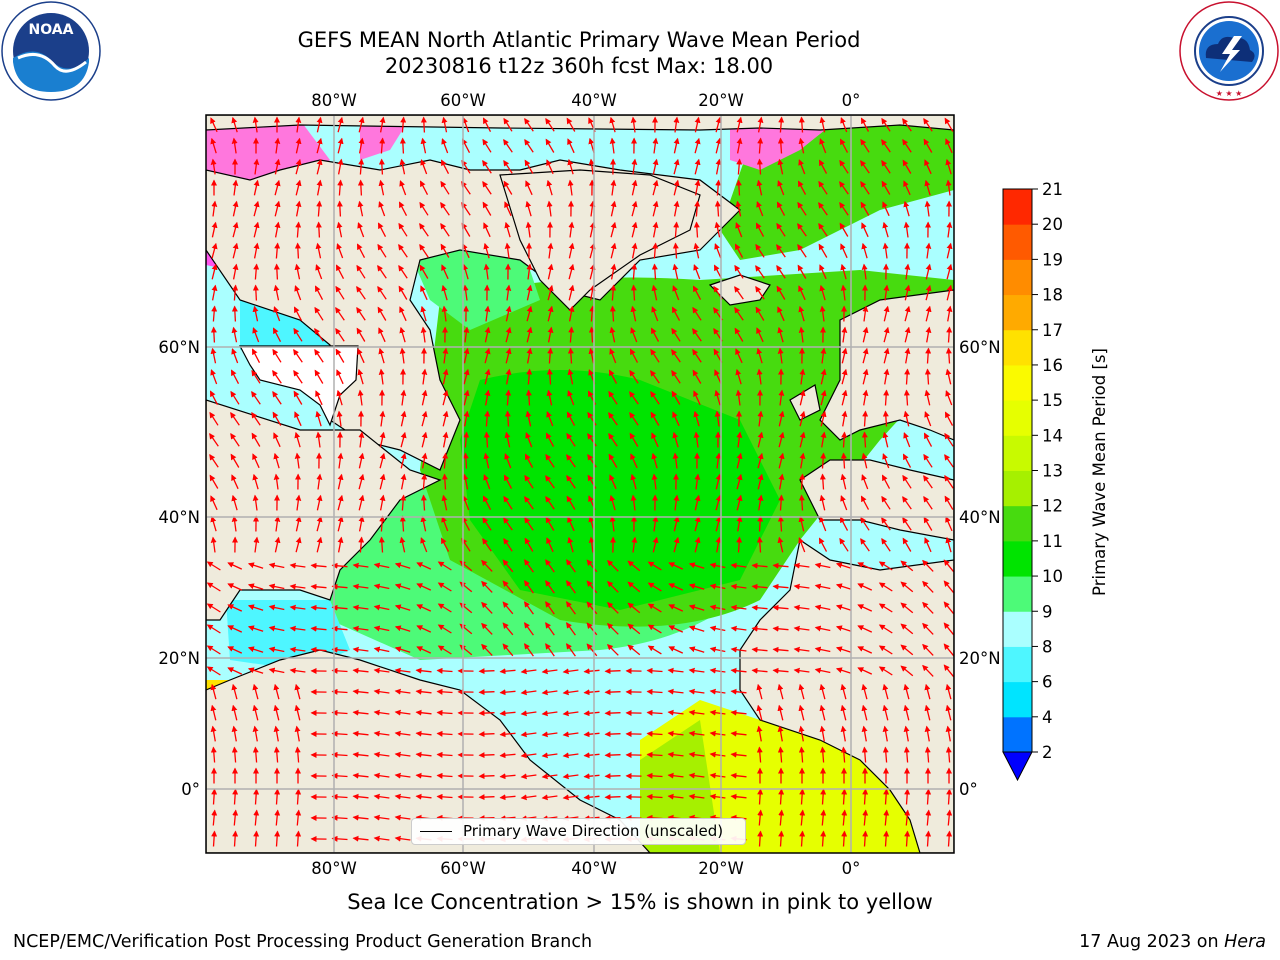  Describe the element at coordinates (463, 100) in the screenshot. I see `lon-label: 60°W` at that location.